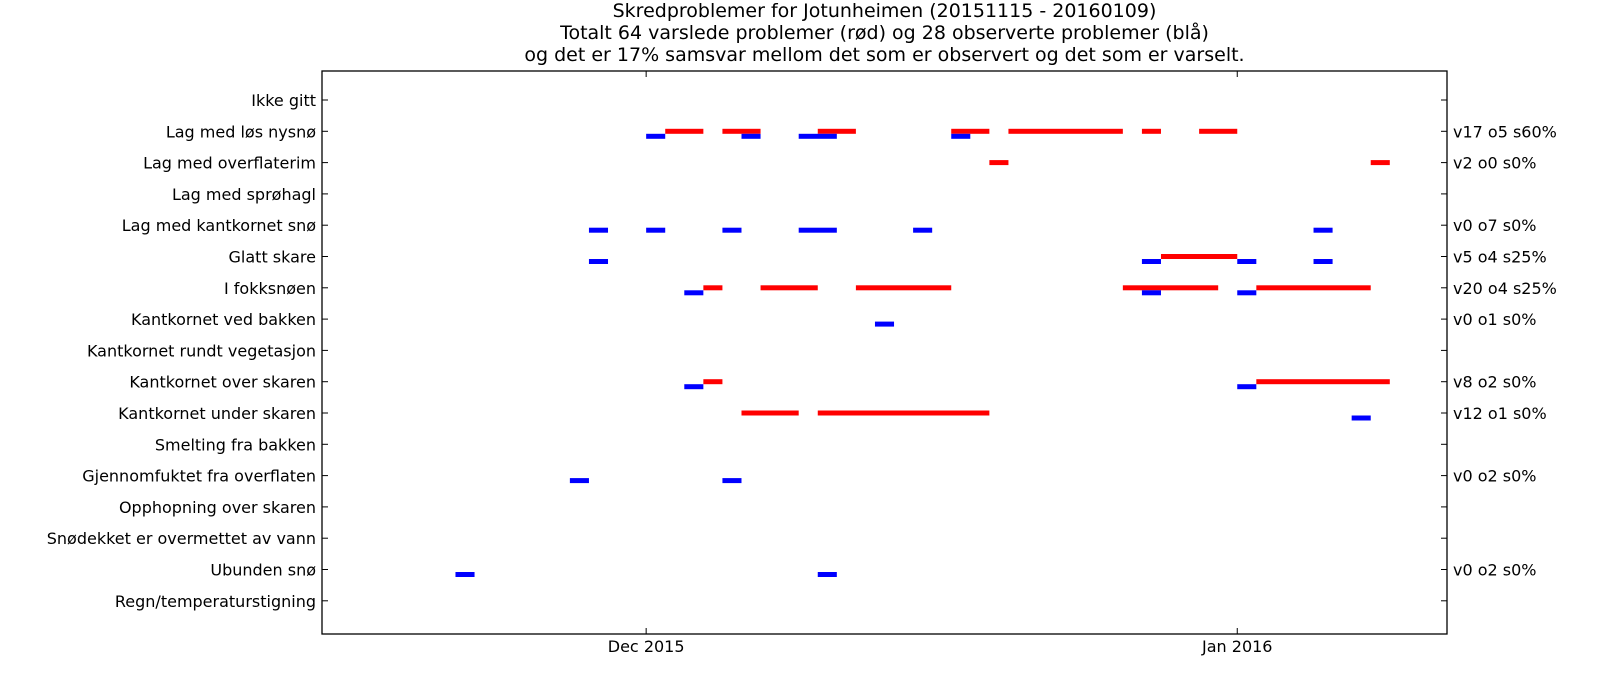 This screenshot has height=700, width=1600. I want to click on y-tick-label: Snødekket er overmettet av vann, so click(181, 538).